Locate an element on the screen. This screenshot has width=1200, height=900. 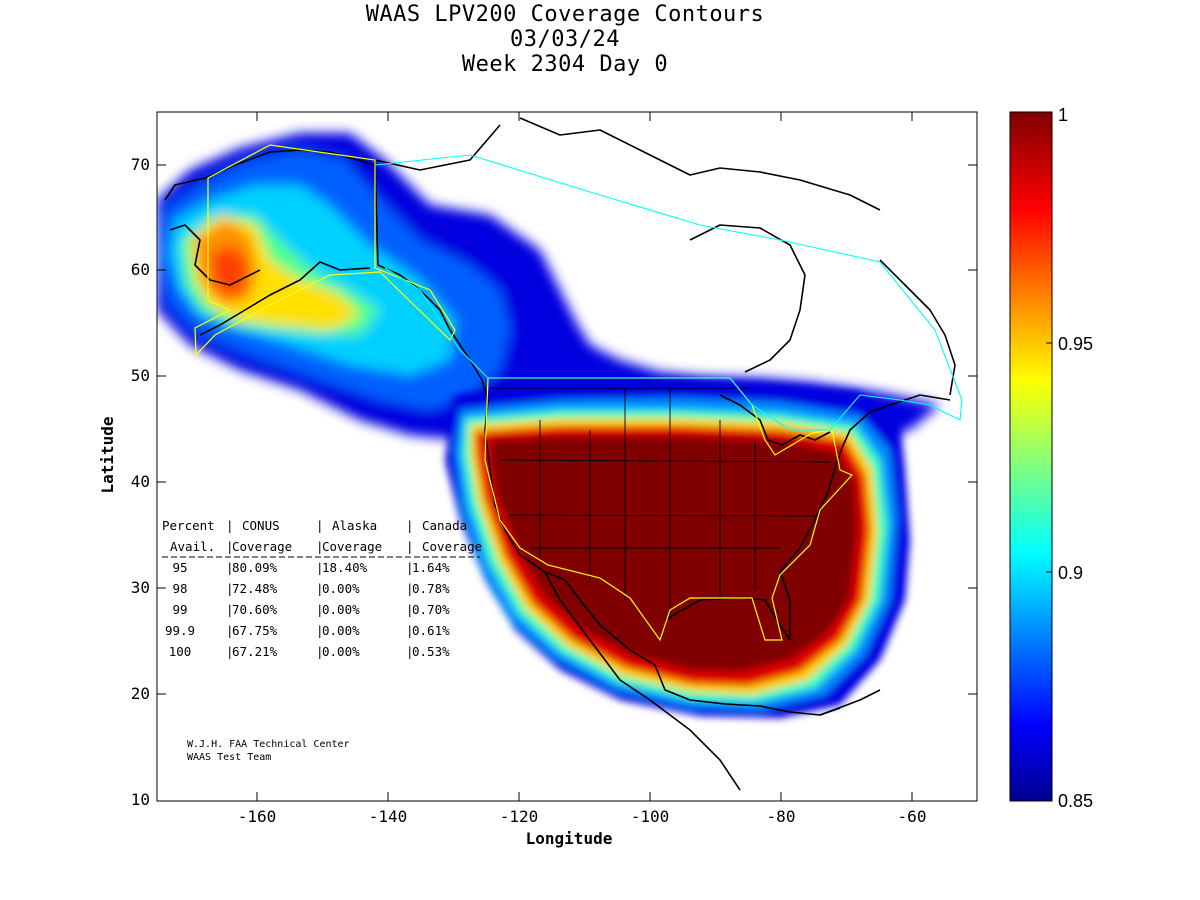
credit-line: W.J.H. FAA Technical Center is located at coordinates (268, 744).